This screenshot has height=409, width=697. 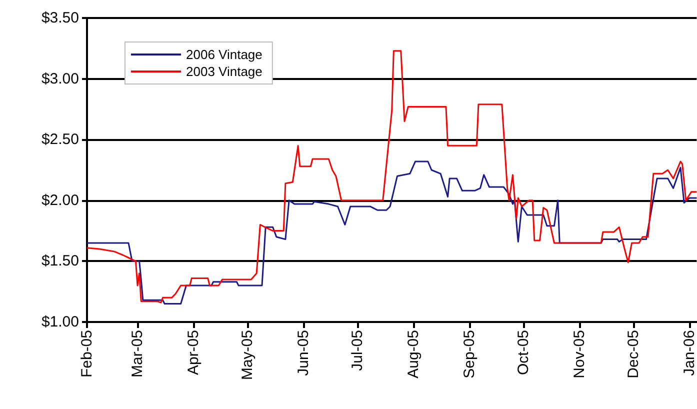 What do you see at coordinates (60, 139) in the screenshot?
I see `y-tick-label: $2.50` at bounding box center [60, 139].